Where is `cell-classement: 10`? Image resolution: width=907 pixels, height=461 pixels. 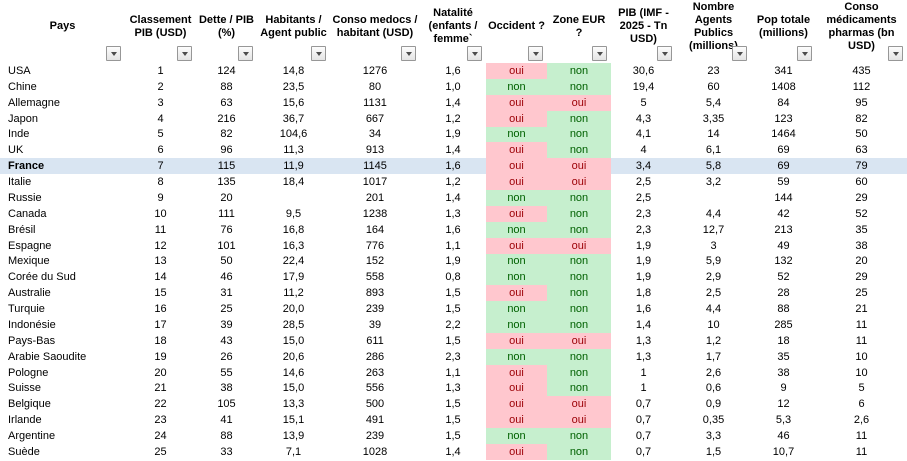 cell-classement: 10 is located at coordinates (160, 213).